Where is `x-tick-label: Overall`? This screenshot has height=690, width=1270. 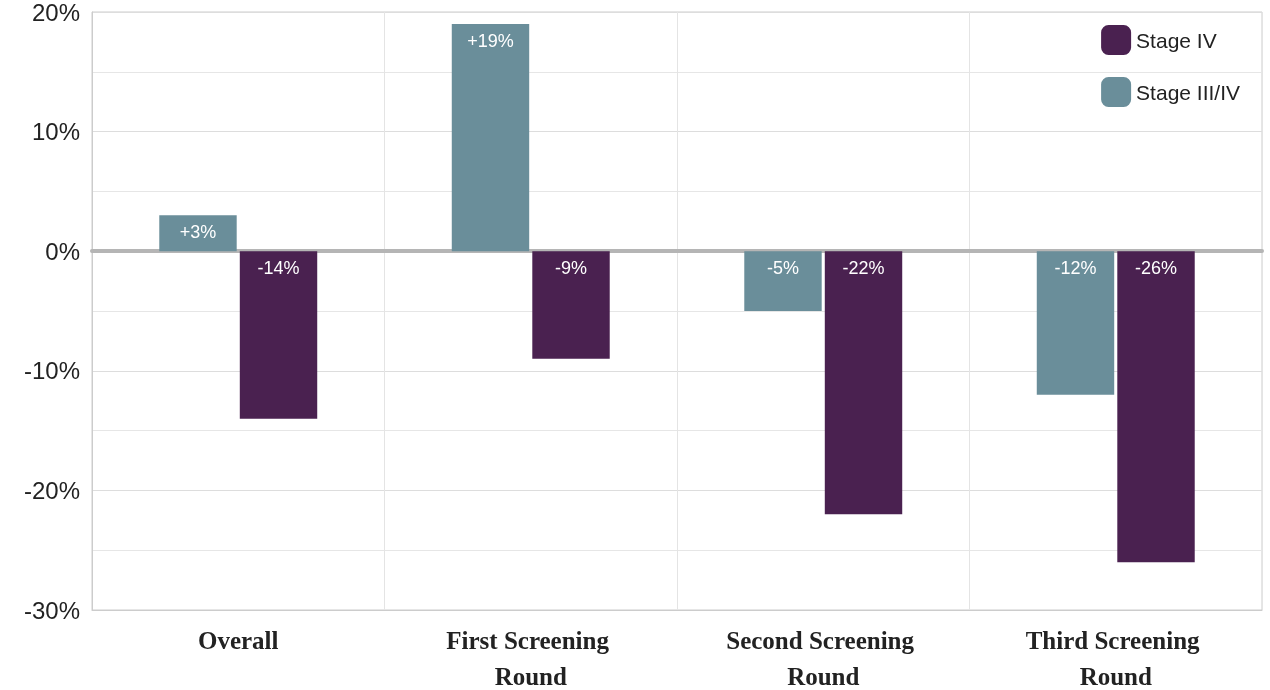
x-tick-label: Overall is located at coordinates (238, 640).